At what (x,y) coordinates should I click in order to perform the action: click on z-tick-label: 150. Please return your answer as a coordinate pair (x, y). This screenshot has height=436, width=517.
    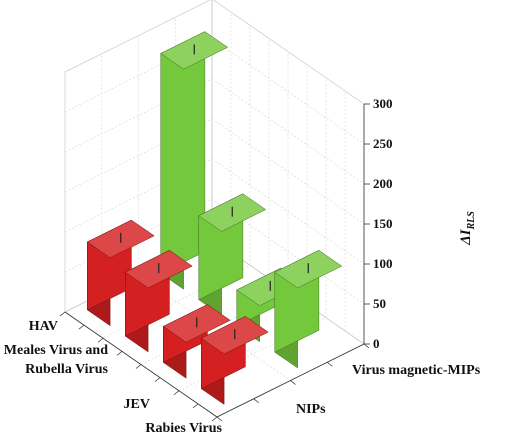
    Looking at the image, I should click on (383, 223).